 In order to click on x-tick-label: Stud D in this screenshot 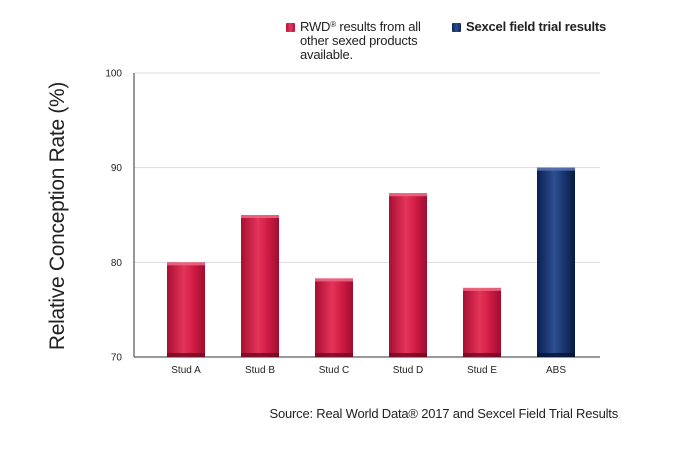, I will do `click(408, 370)`.